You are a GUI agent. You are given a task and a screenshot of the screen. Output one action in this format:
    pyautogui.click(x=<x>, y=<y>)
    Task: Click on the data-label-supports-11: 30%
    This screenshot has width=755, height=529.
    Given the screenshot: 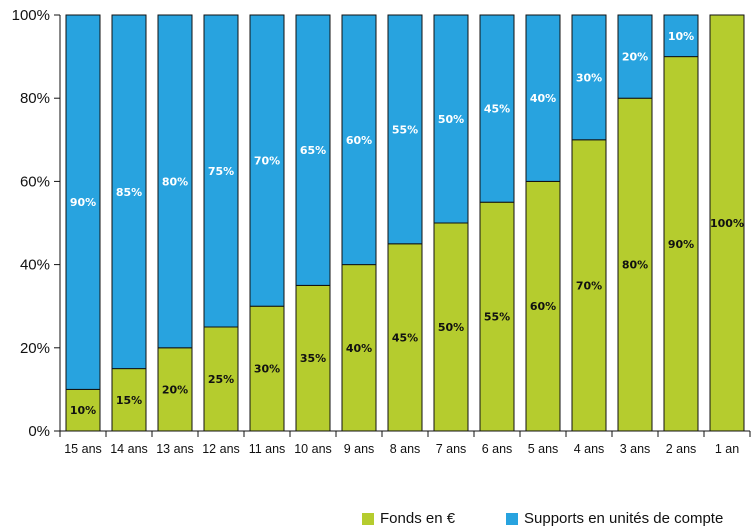 What is the action you would take?
    pyautogui.click(x=589, y=77)
    